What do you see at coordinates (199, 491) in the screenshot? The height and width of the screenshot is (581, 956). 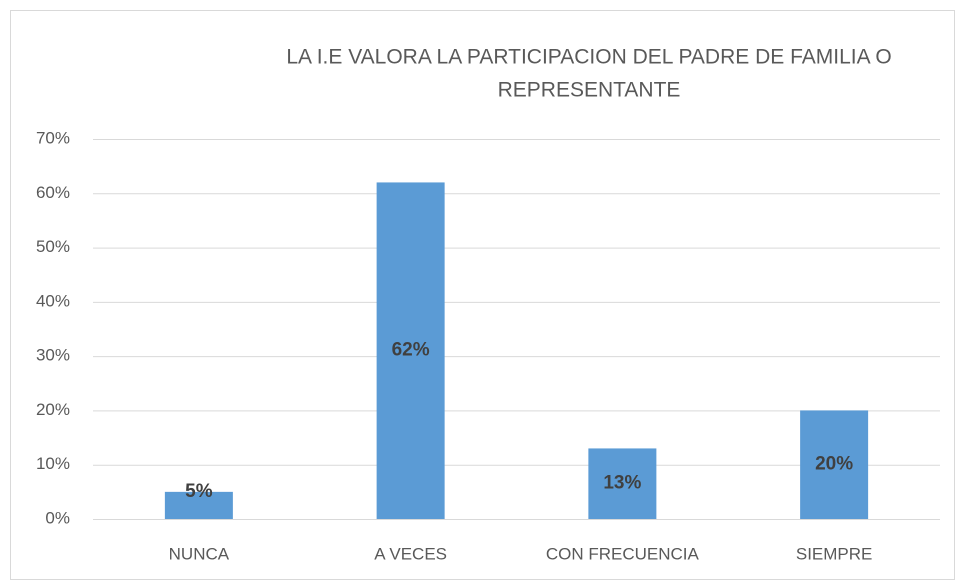 I see `data-label: 5%` at bounding box center [199, 491].